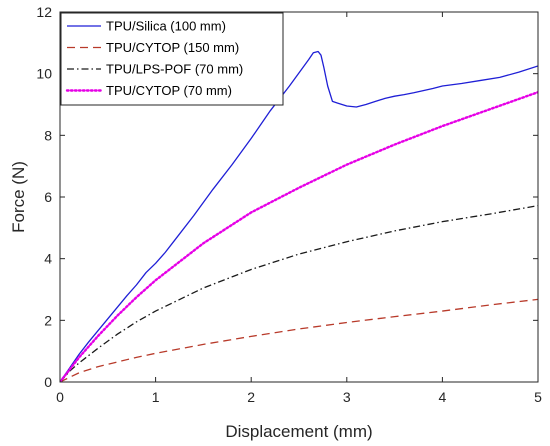 The image size is (550, 446). Describe the element at coordinates (156, 397) in the screenshot. I see `x-tick-label: 1` at that location.